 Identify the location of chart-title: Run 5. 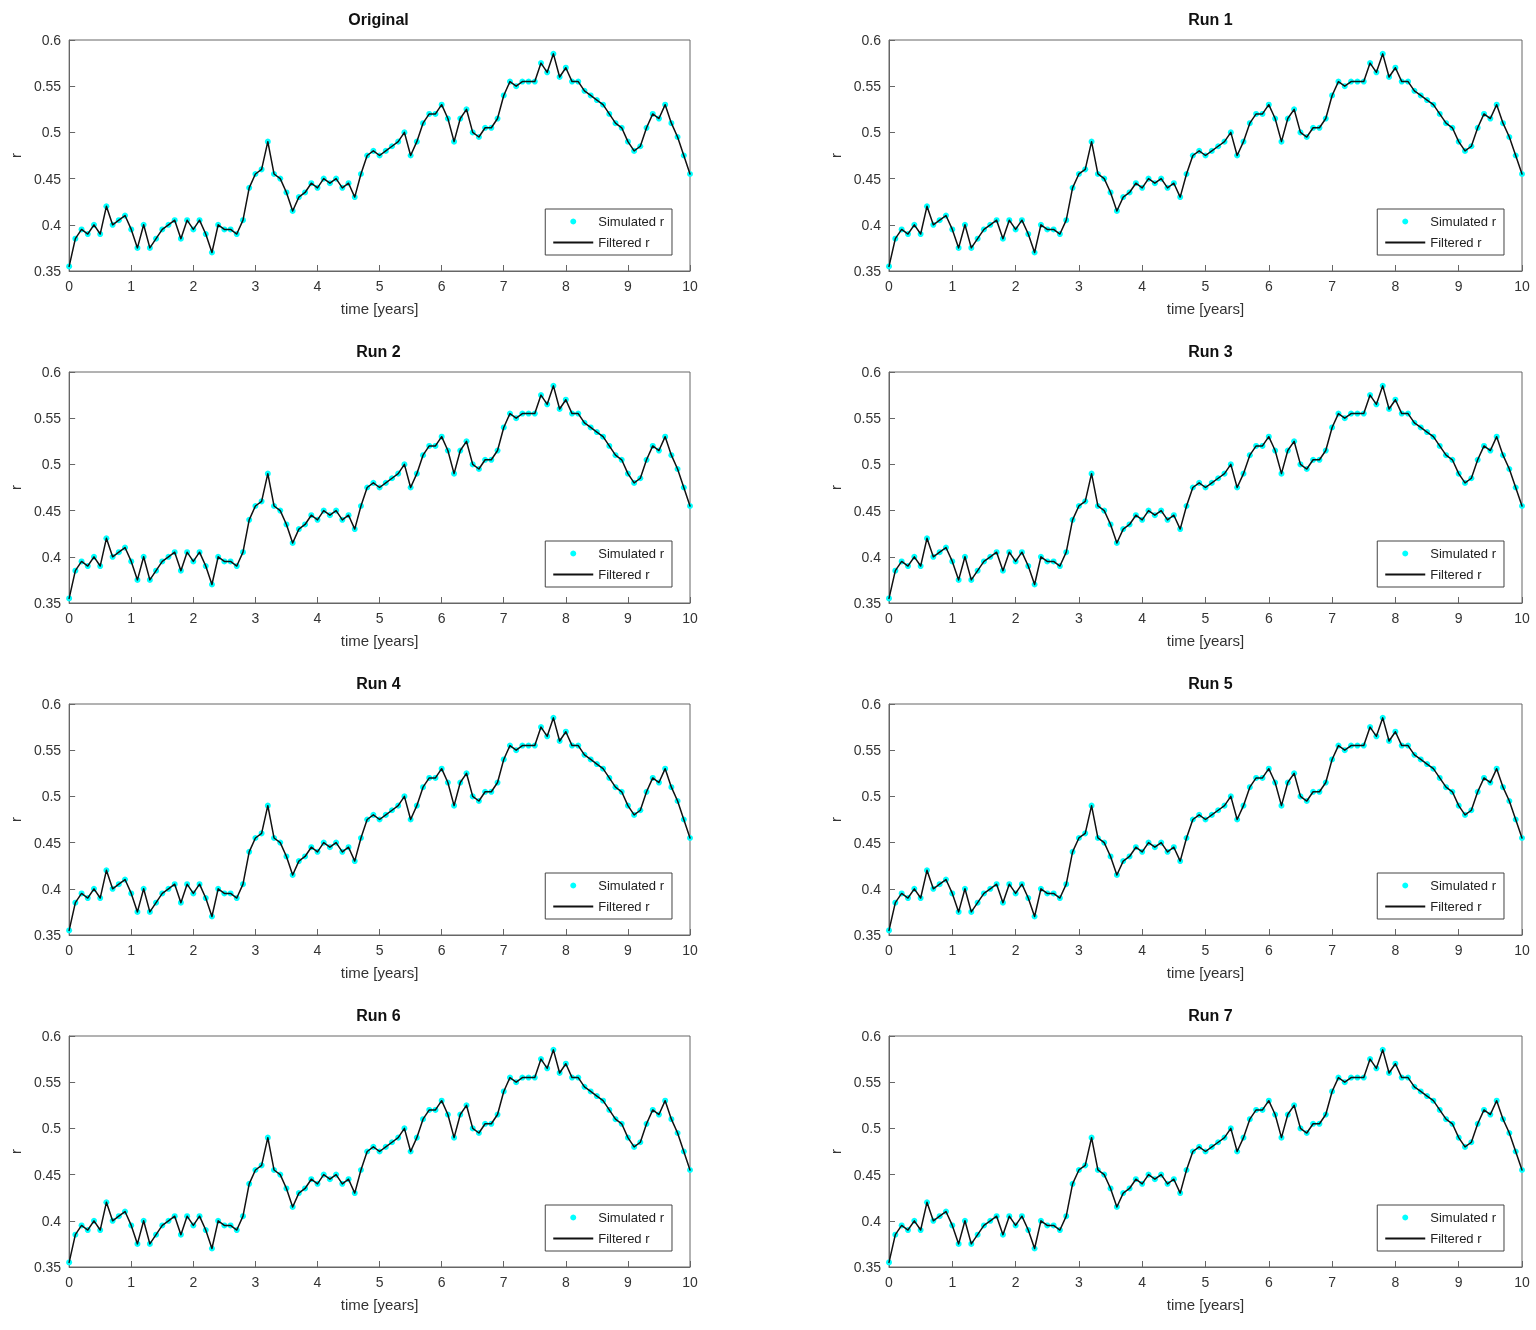
(1210, 683).